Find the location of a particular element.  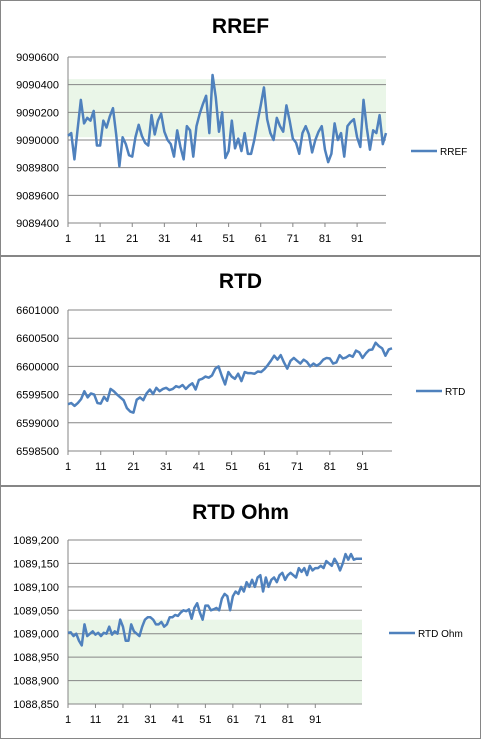

y-tick-label: 9089400 is located at coordinates (37, 224).